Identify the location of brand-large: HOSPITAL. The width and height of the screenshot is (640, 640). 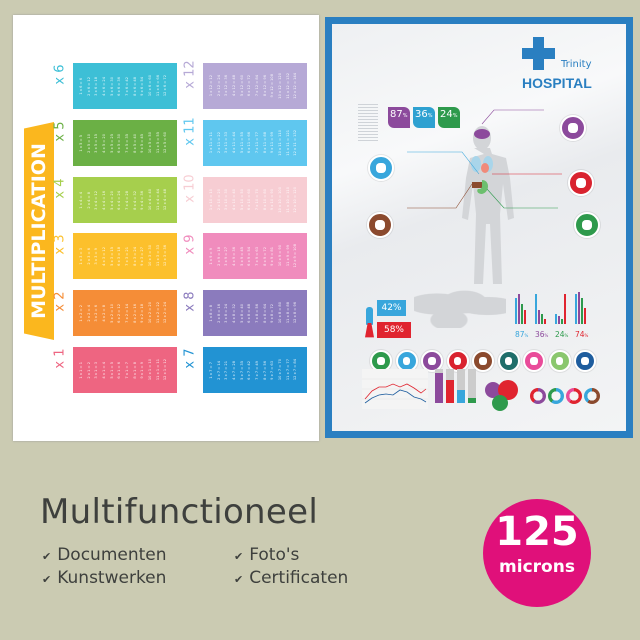
(557, 83).